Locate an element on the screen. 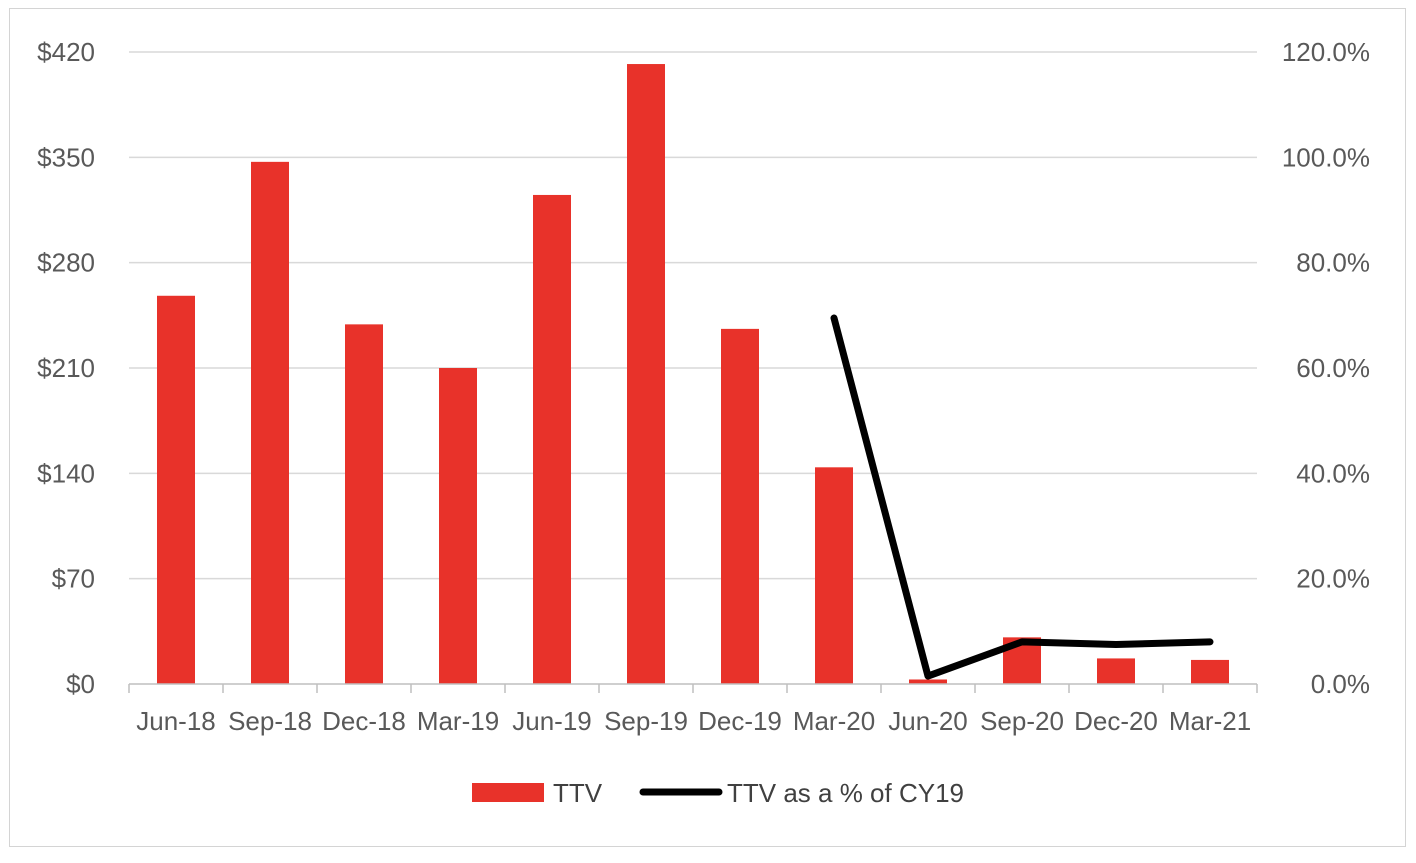 Image resolution: width=1416 pixels, height=863 pixels. x-tick-label: Dec-18 is located at coordinates (364, 721).